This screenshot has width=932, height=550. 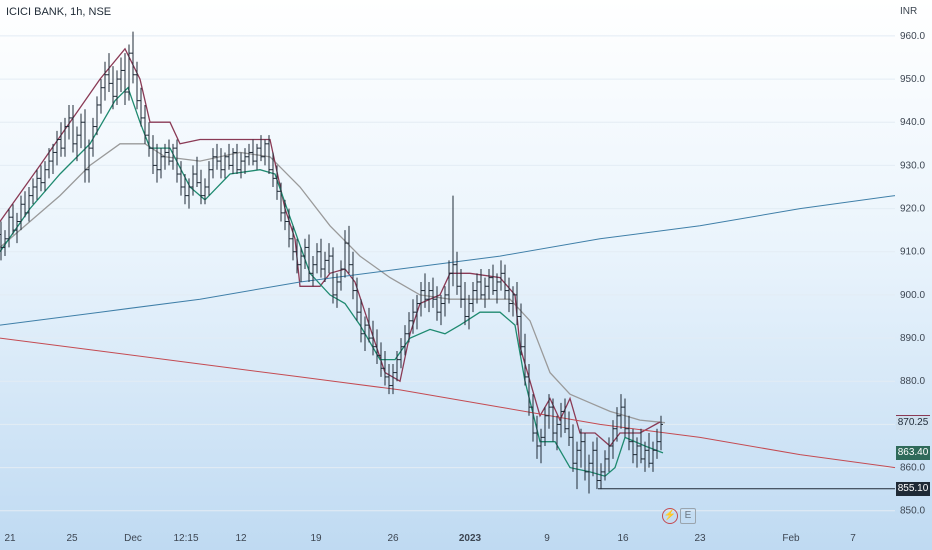 What do you see at coordinates (912, 209) in the screenshot?
I see `y-tick-label: 920.0` at bounding box center [912, 209].